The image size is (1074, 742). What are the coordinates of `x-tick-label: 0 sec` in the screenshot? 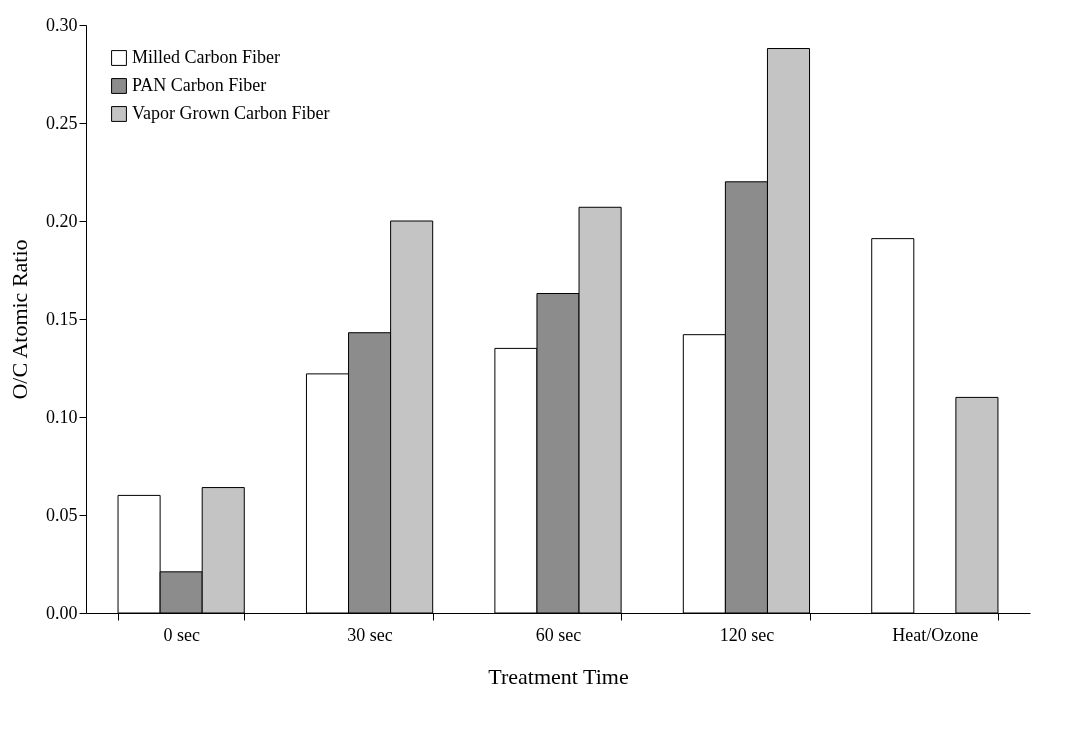 It's located at (181, 634).